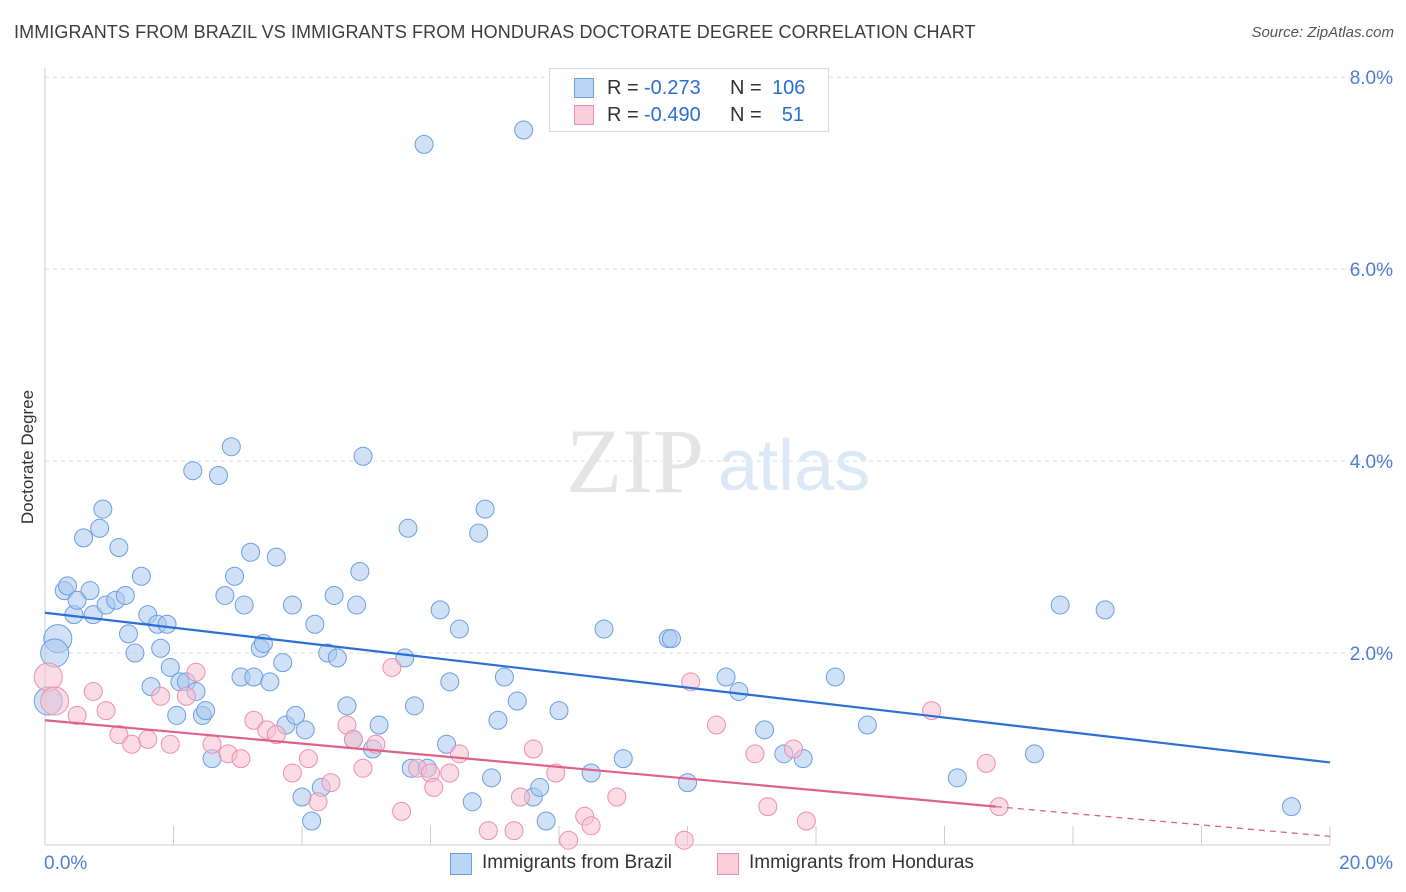 This screenshot has width=1406, height=892. Describe the element at coordinates (27, 457) in the screenshot. I see `y-axis-label: Doctorate Degree` at that location.